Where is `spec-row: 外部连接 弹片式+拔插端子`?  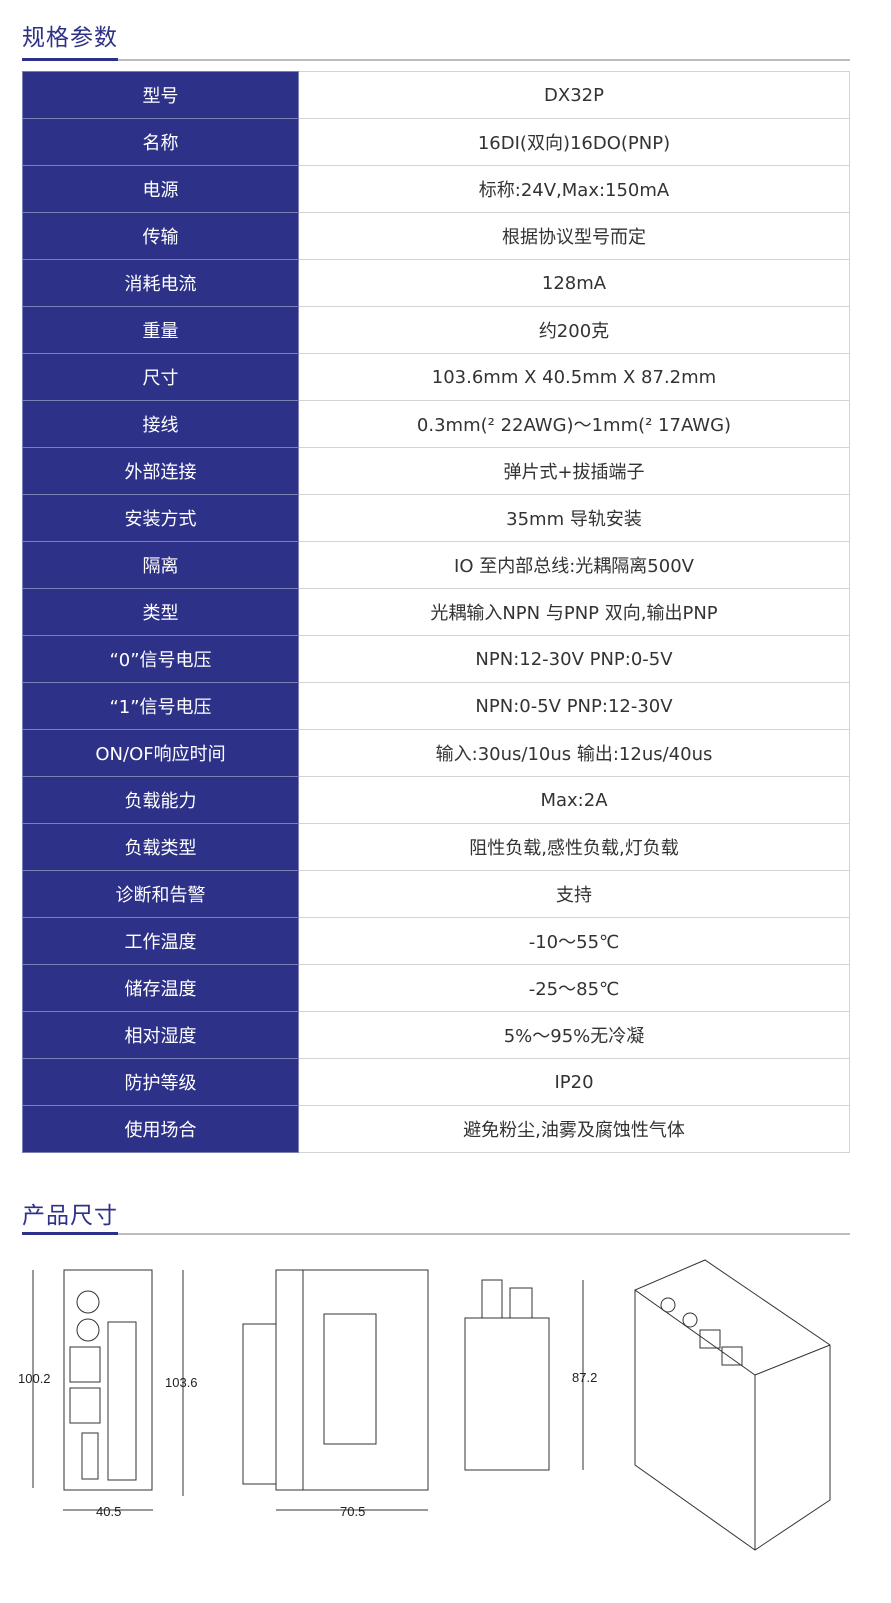
spec-row: 外部连接 弹片式+拔插端子 is located at coordinates (436, 471).